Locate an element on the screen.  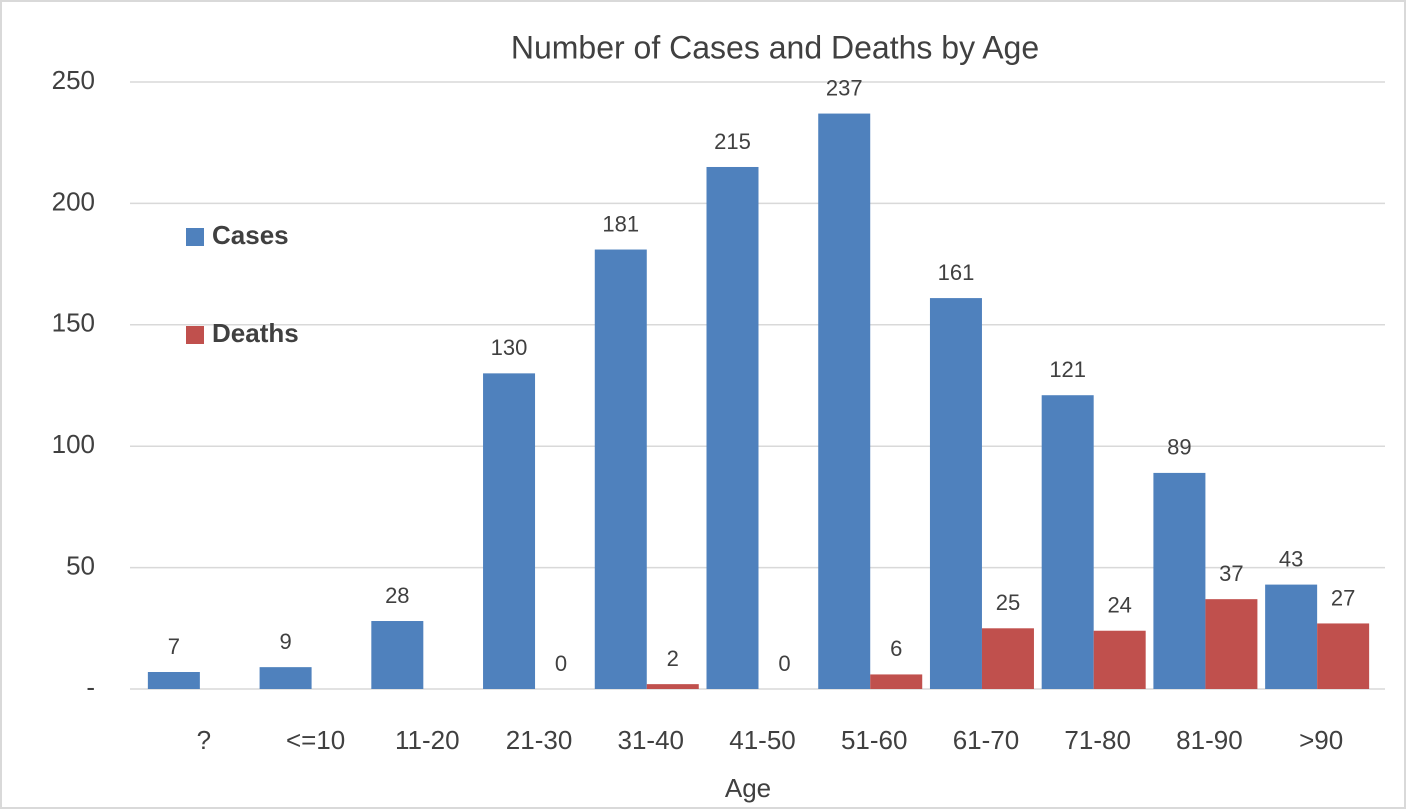
data-label: 237 is located at coordinates (844, 87).